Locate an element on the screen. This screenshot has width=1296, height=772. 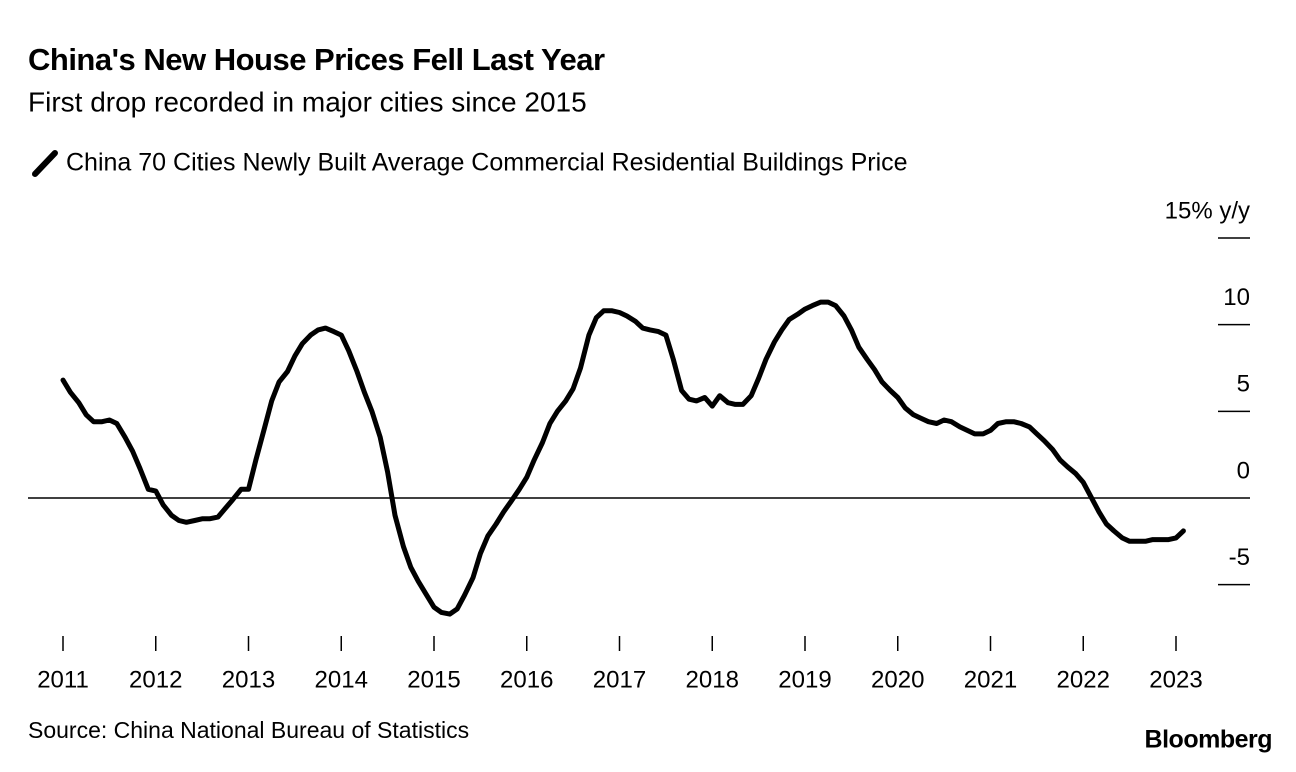
x-tick-label: 2011 is located at coordinates (63, 679).